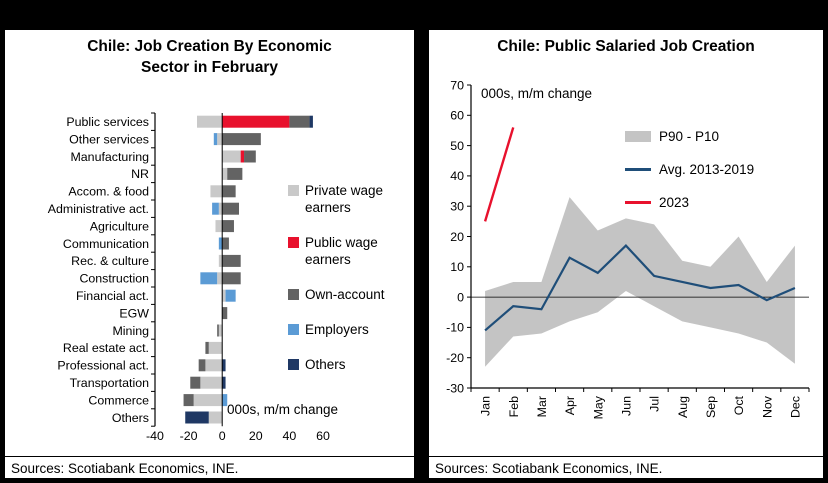 The width and height of the screenshot is (828, 483). What do you see at coordinates (110, 383) in the screenshot?
I see `category-label: Transportation` at bounding box center [110, 383].